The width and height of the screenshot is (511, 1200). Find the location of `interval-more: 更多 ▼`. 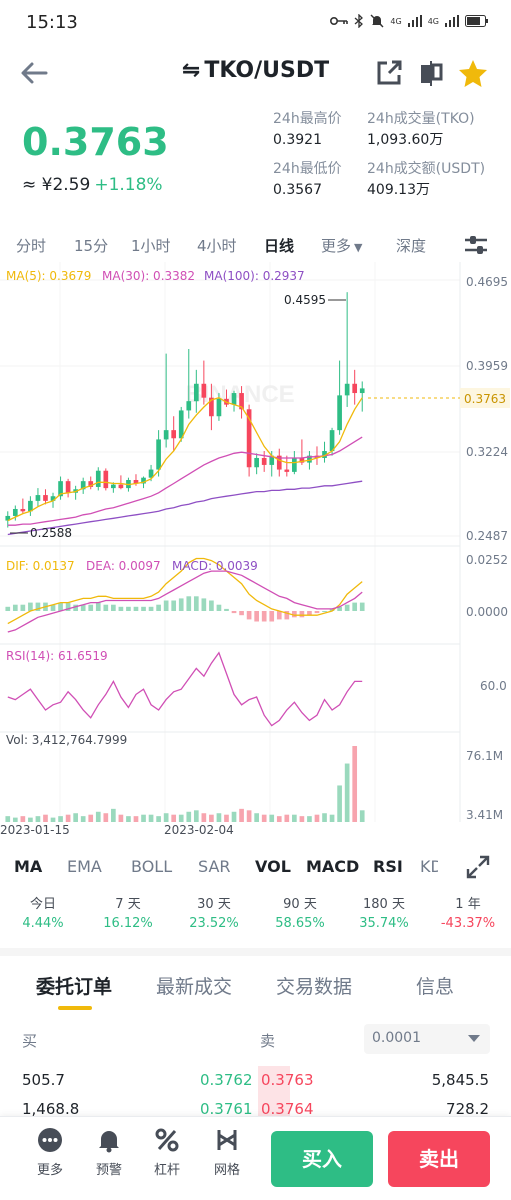

interval-more: 更多 ▼ is located at coordinates (341, 245).